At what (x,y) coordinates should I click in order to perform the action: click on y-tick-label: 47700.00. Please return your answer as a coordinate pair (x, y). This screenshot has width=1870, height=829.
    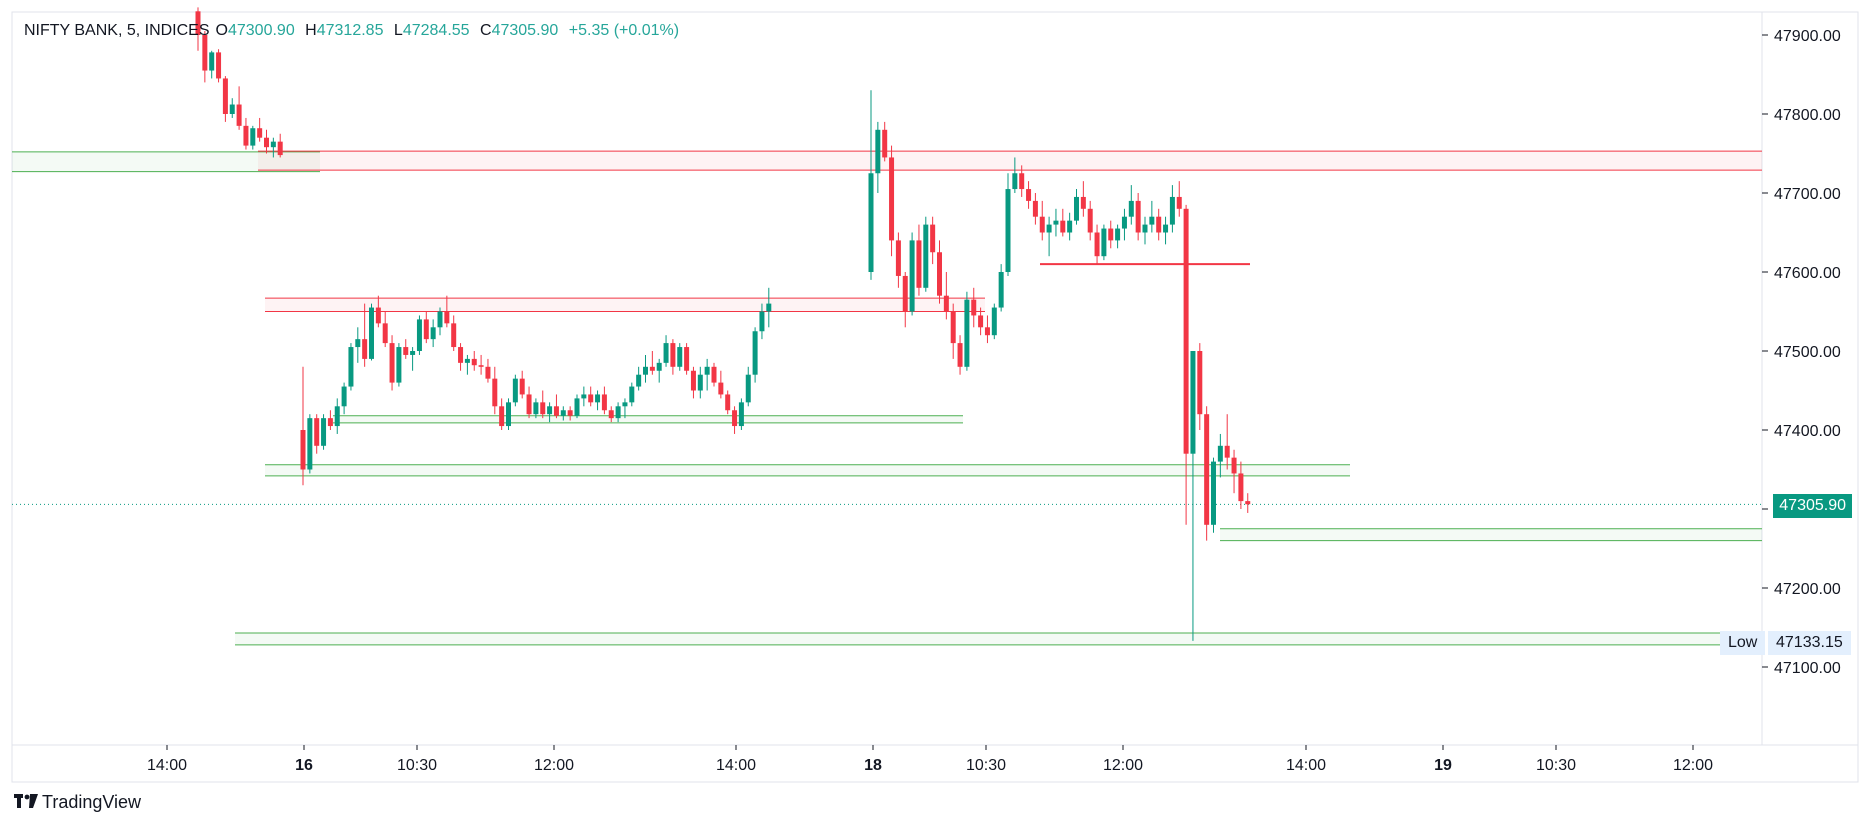
    Looking at the image, I should click on (1807, 194).